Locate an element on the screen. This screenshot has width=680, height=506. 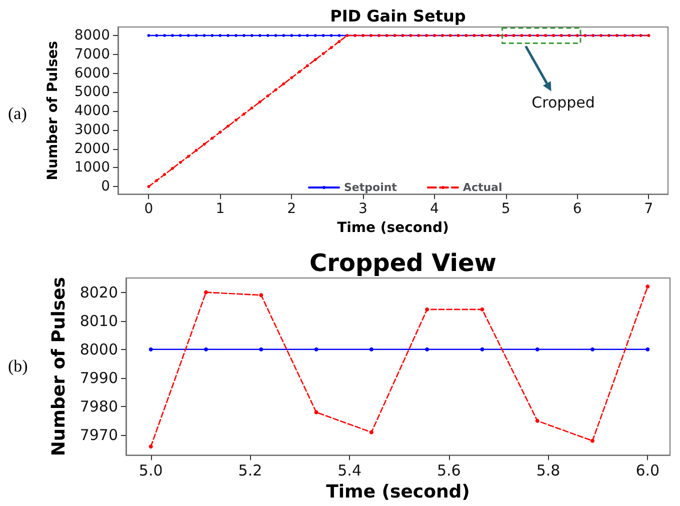
x-tick-label: 3 is located at coordinates (363, 209).